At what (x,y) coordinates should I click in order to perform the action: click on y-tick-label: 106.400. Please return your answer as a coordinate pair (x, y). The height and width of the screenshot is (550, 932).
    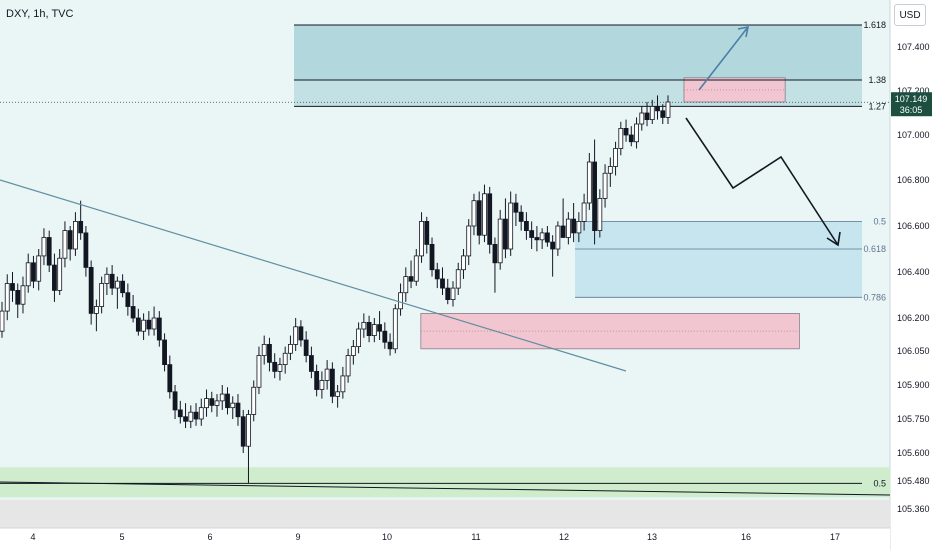
    Looking at the image, I should click on (913, 272).